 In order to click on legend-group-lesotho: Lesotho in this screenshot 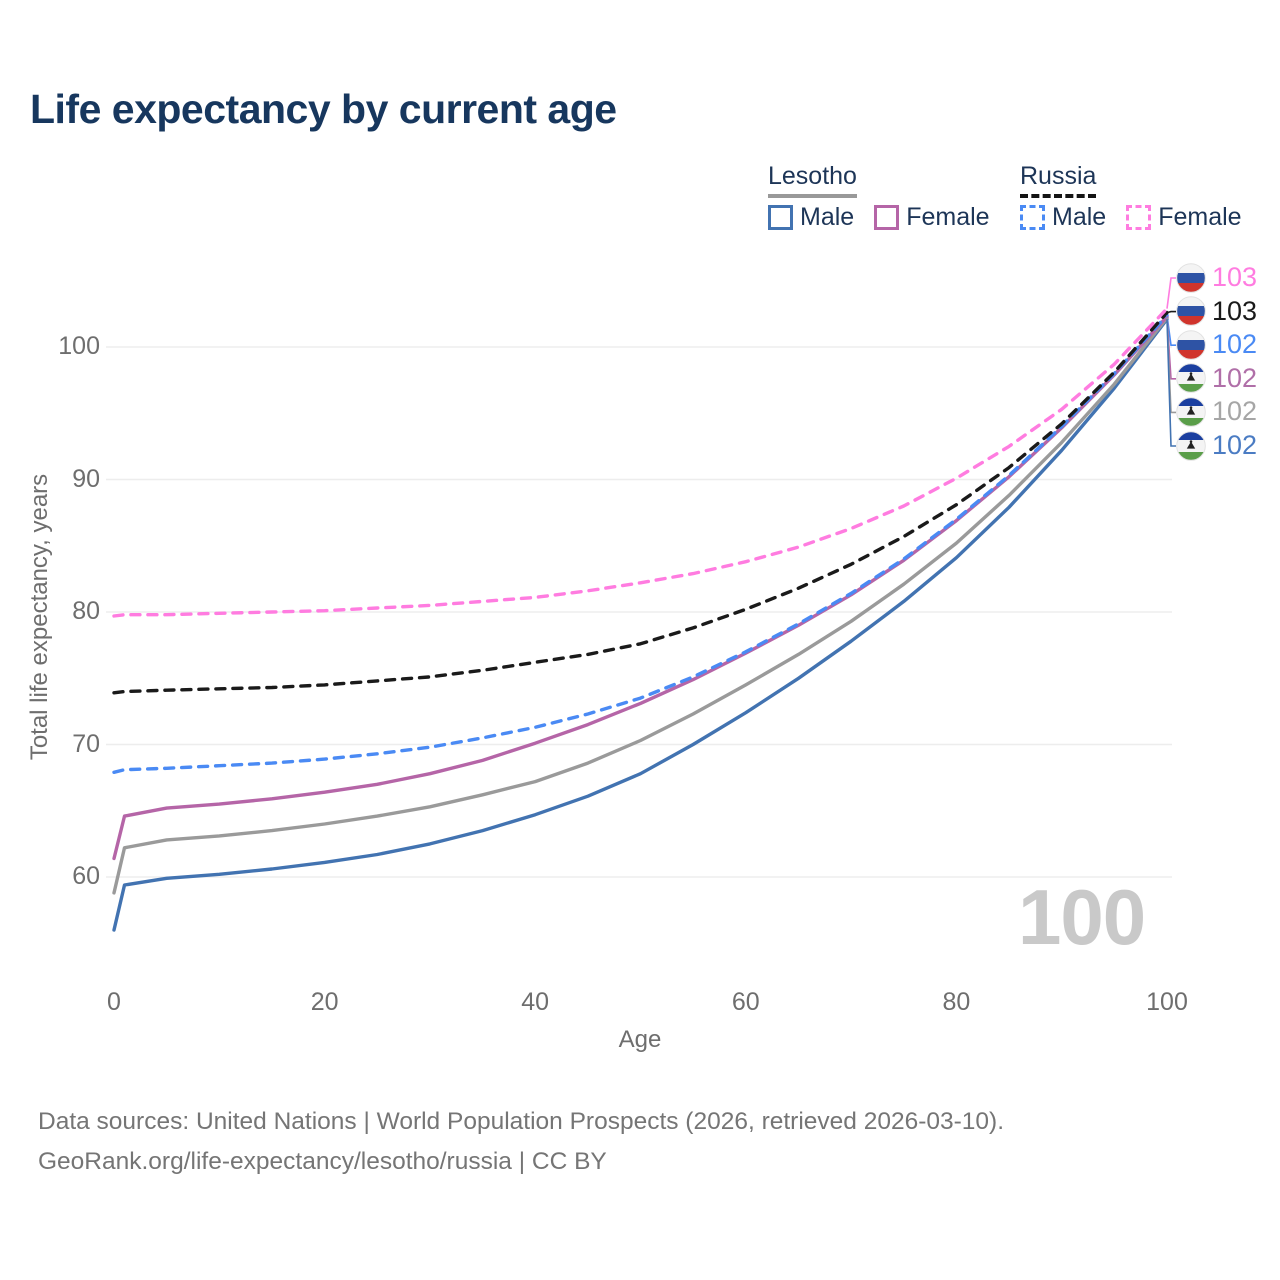, I will do `click(812, 180)`.